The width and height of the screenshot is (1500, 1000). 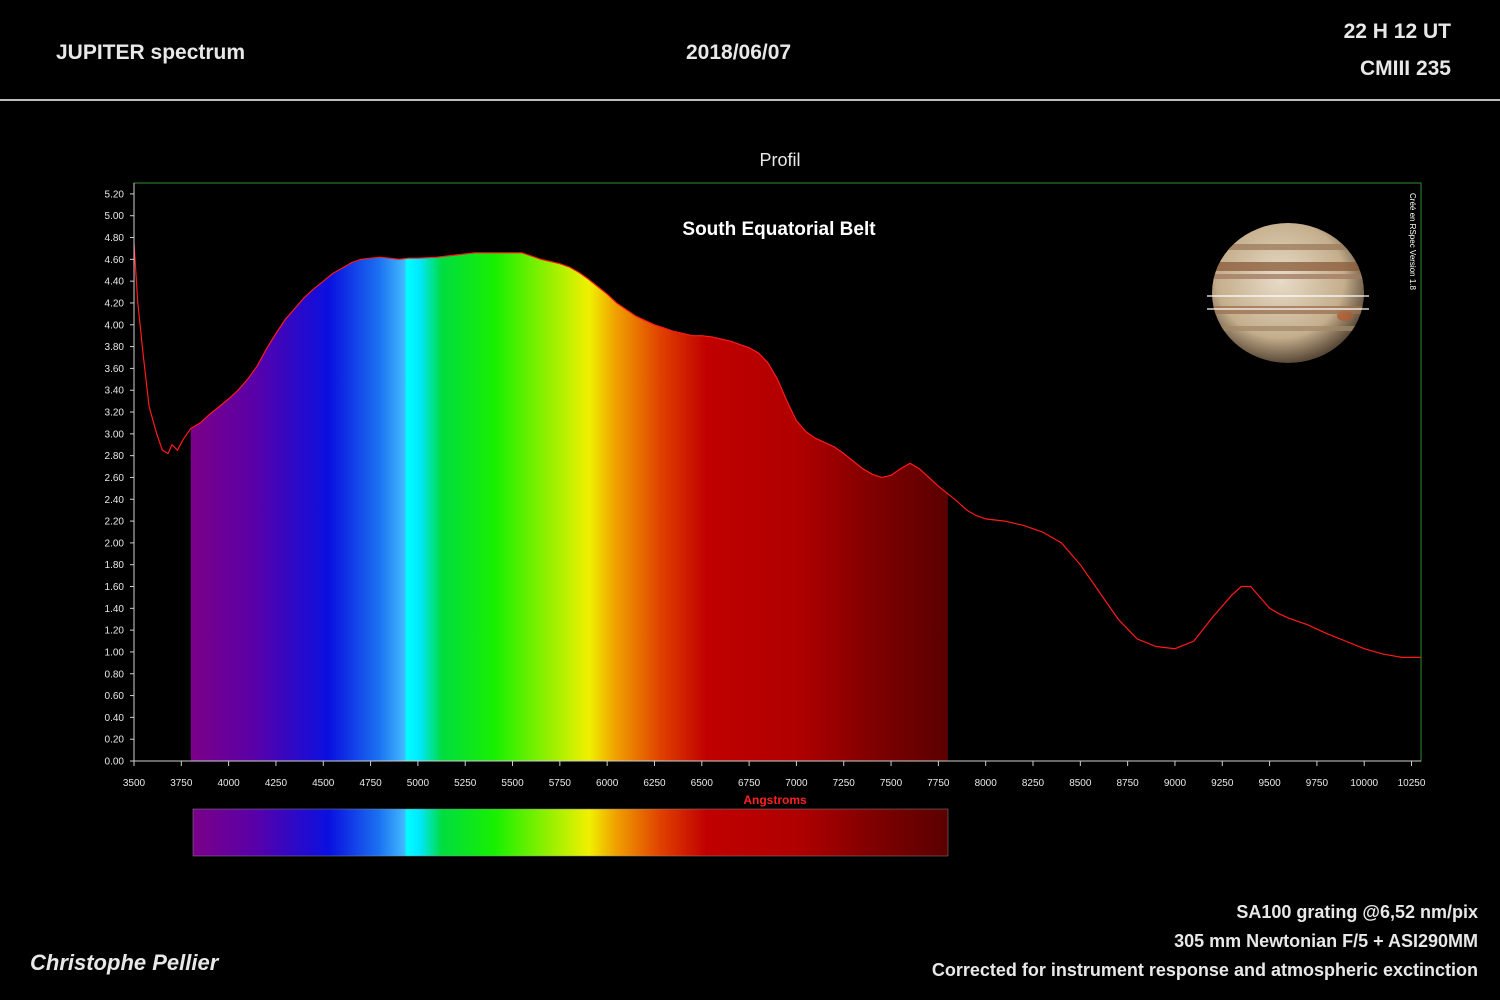 What do you see at coordinates (115, 369) in the screenshot?
I see `y-tick-label: 3.60` at bounding box center [115, 369].